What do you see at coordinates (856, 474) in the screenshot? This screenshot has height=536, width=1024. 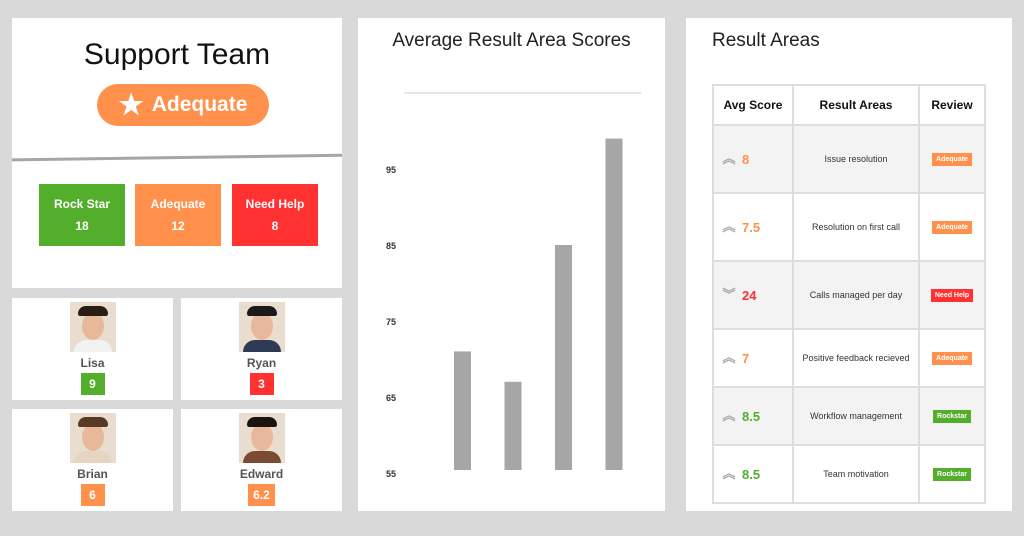 I see `result-area-cell: Team motivation` at bounding box center [856, 474].